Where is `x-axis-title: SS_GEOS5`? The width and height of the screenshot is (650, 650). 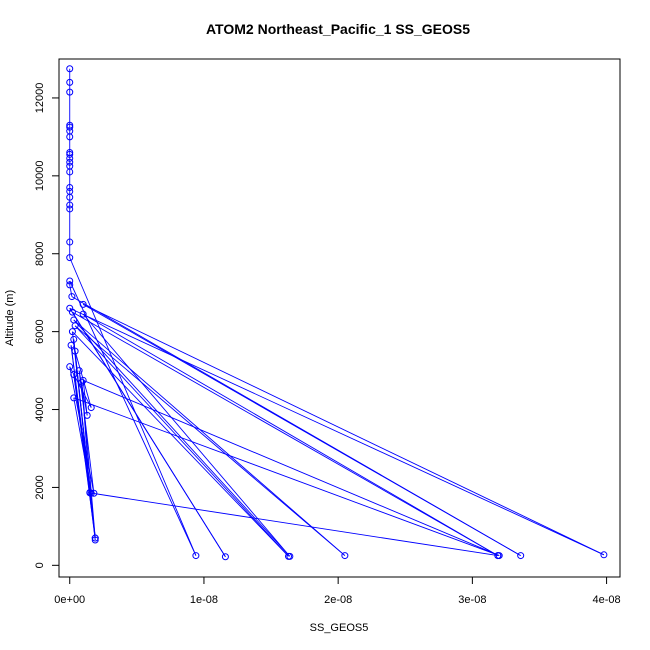
x-axis-title: SS_GEOS5 is located at coordinates (339, 628).